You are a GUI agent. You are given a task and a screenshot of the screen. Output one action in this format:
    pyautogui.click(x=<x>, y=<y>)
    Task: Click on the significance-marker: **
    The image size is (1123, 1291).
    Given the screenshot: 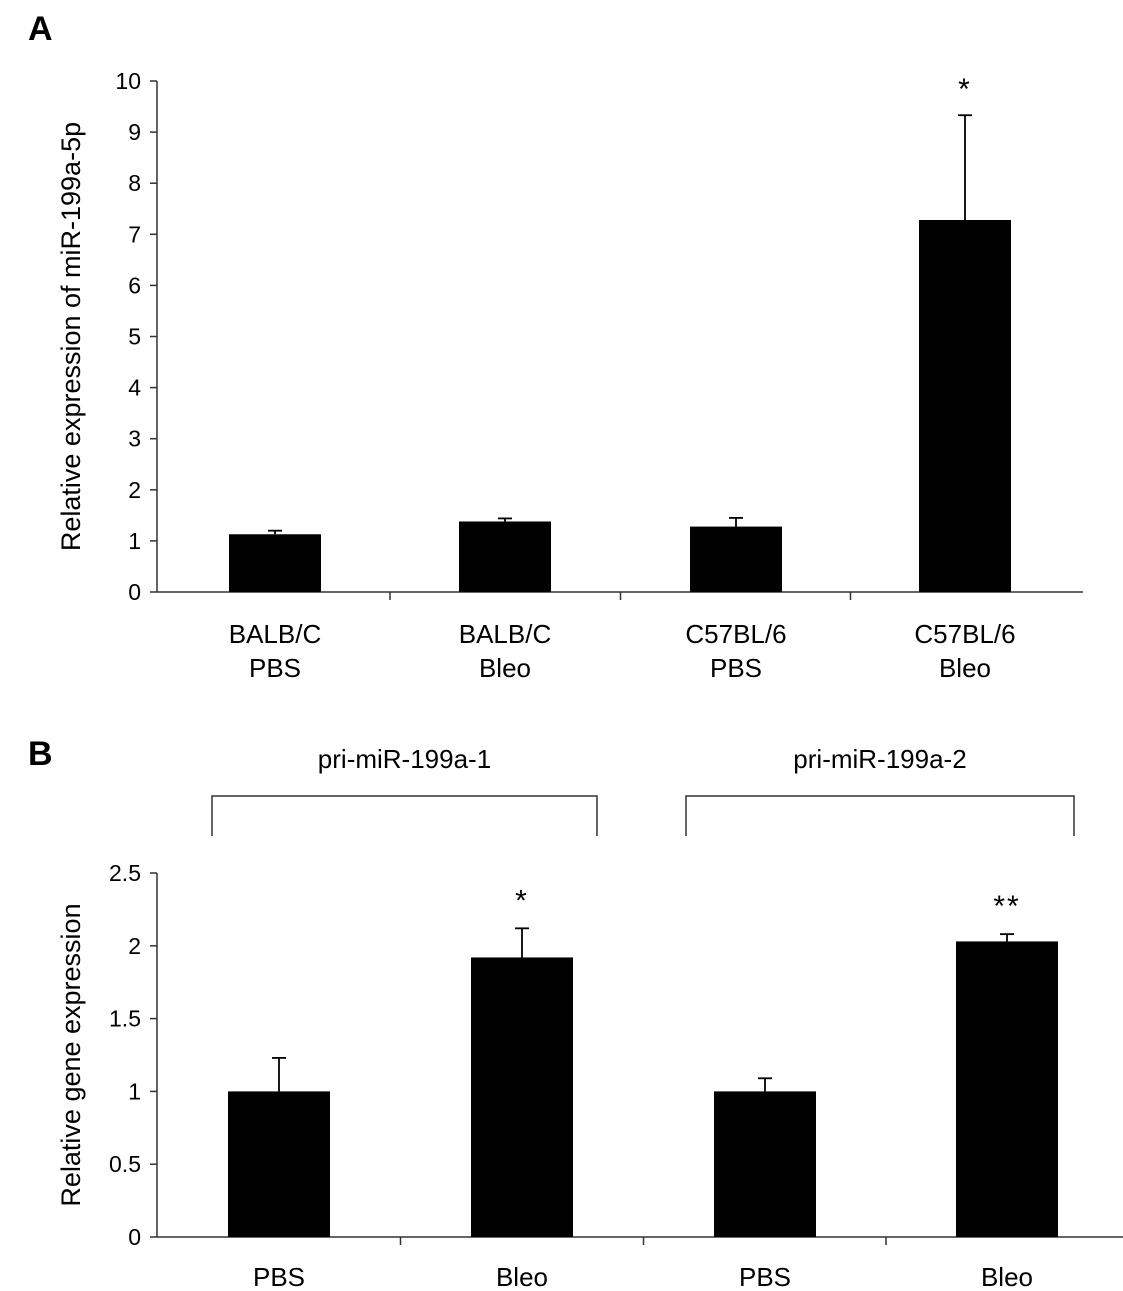 What is the action you would take?
    pyautogui.click(x=1006, y=906)
    